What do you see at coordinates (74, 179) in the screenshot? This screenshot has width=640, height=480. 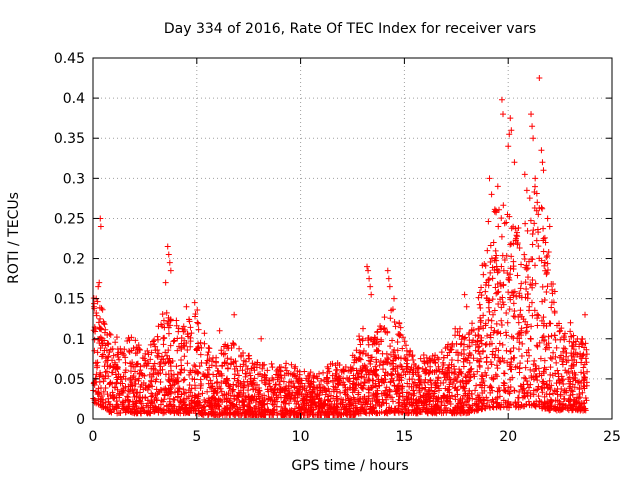 I see `y-tick-label: 0.3` at bounding box center [74, 179].